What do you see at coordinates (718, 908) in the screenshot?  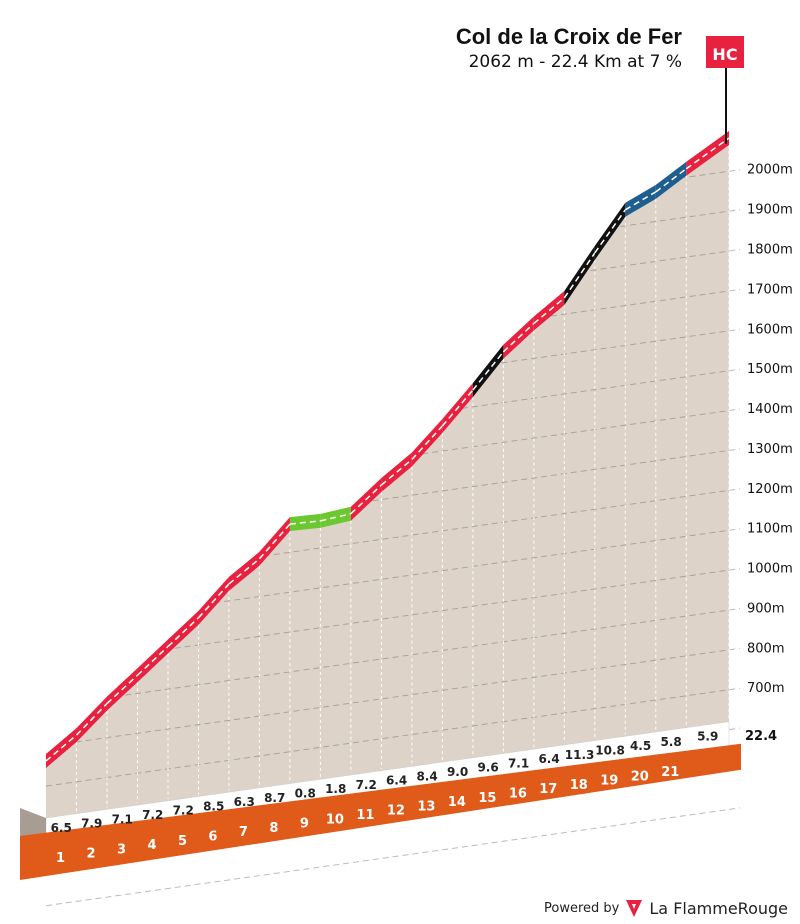 I see `brand-name: La FlammeRouge` at bounding box center [718, 908].